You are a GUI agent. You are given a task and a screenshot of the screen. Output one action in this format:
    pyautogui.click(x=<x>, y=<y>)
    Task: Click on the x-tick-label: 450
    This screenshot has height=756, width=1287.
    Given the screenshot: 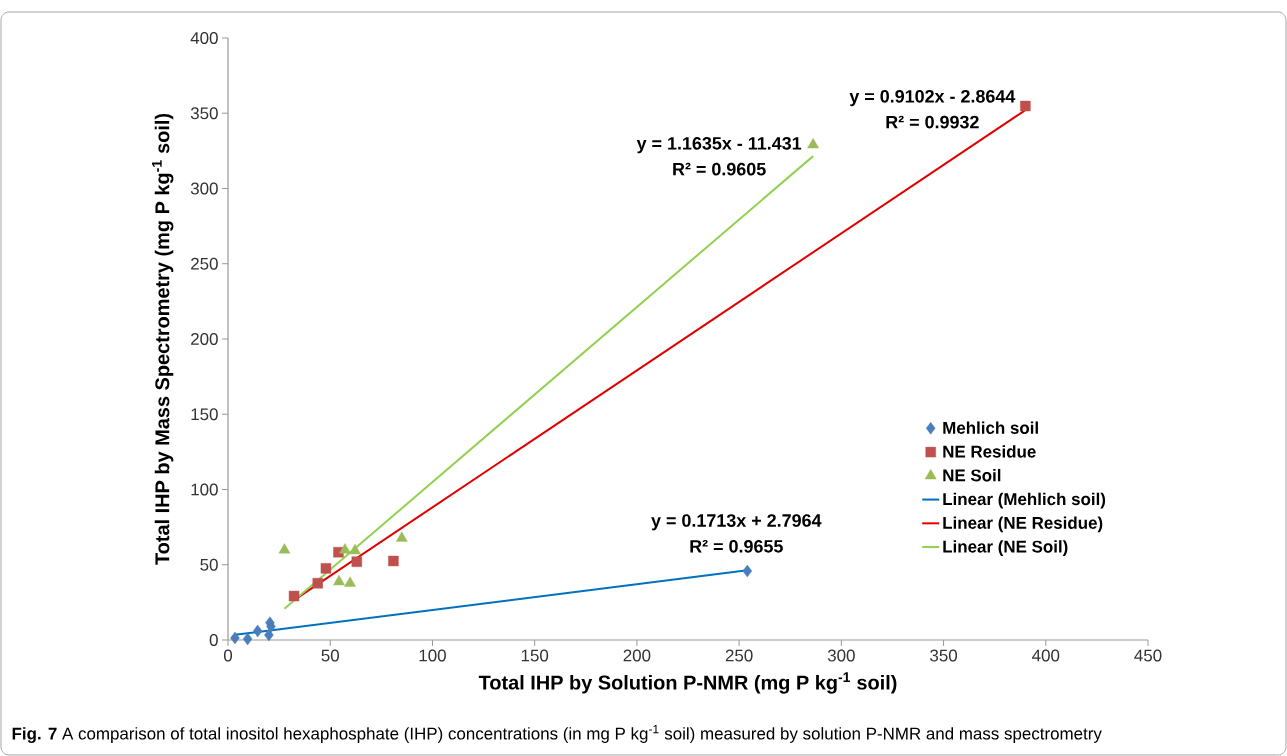 What is the action you would take?
    pyautogui.click(x=1148, y=655)
    